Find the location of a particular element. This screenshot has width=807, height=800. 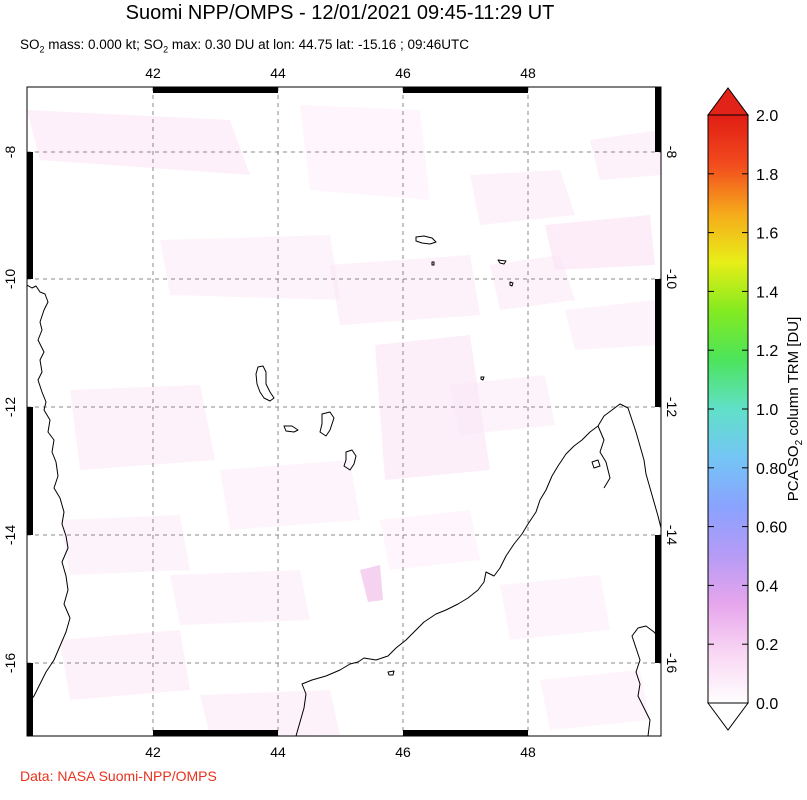

lat-tick-right: -12 is located at coordinates (672, 407).